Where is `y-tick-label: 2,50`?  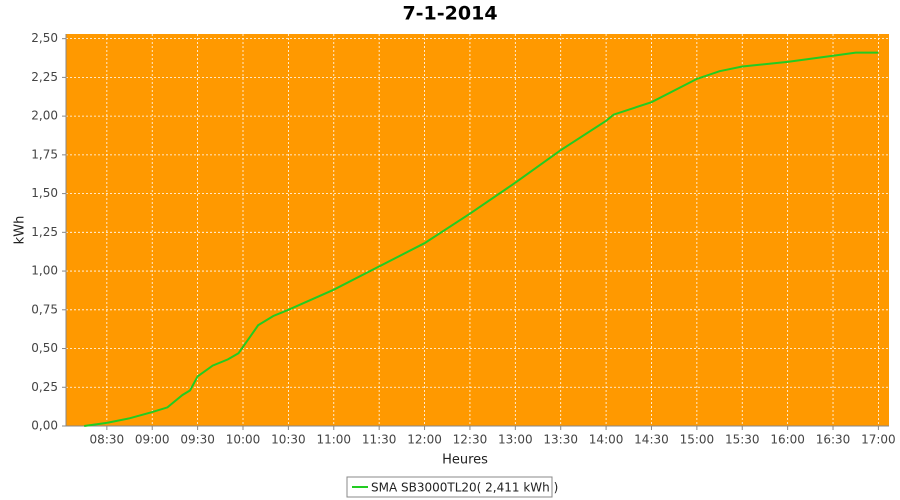 y-tick-label: 2,50 is located at coordinates (44, 38).